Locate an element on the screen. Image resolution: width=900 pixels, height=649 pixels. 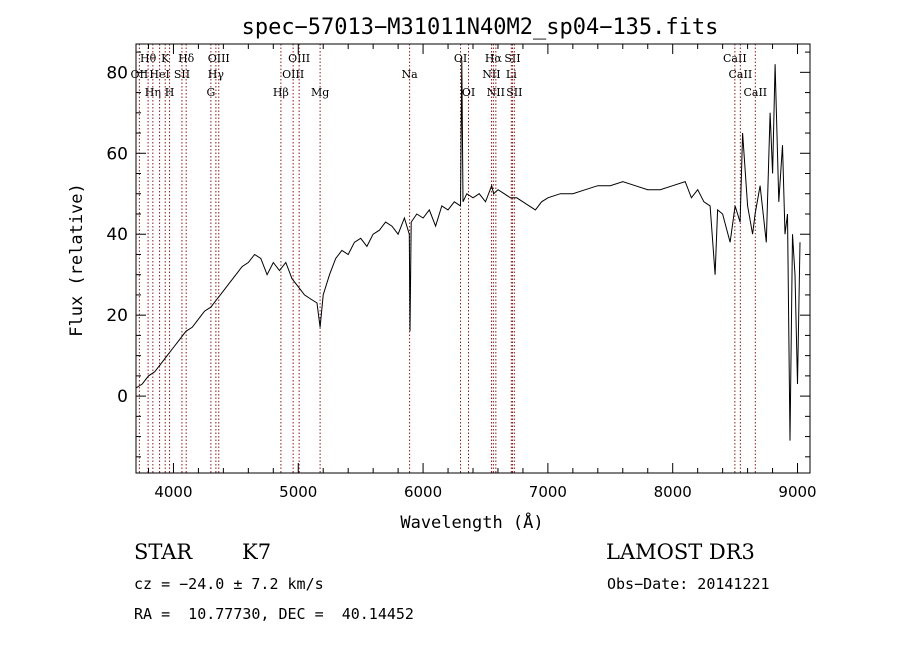
x-tick-label-4: 8000 is located at coordinates (673, 492).